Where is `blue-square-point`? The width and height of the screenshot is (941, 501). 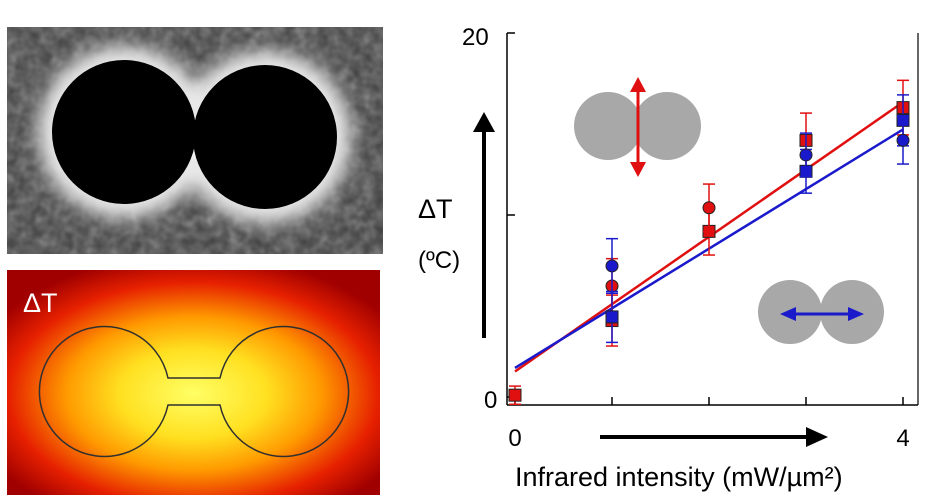
blue-square-point is located at coordinates (612, 317).